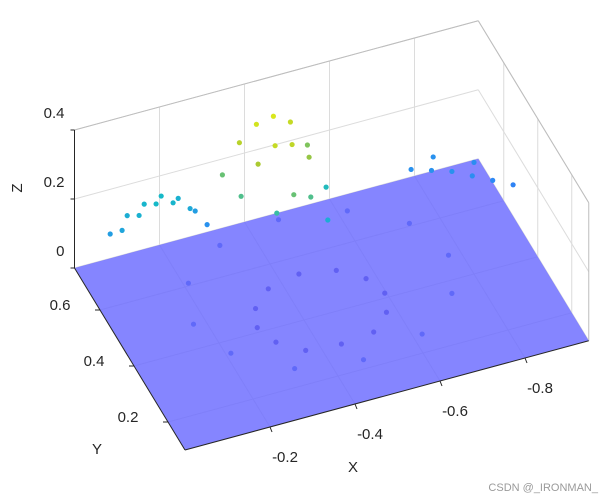  Describe the element at coordinates (370, 434) in the screenshot. I see `x-tick-label: -0.4` at that location.